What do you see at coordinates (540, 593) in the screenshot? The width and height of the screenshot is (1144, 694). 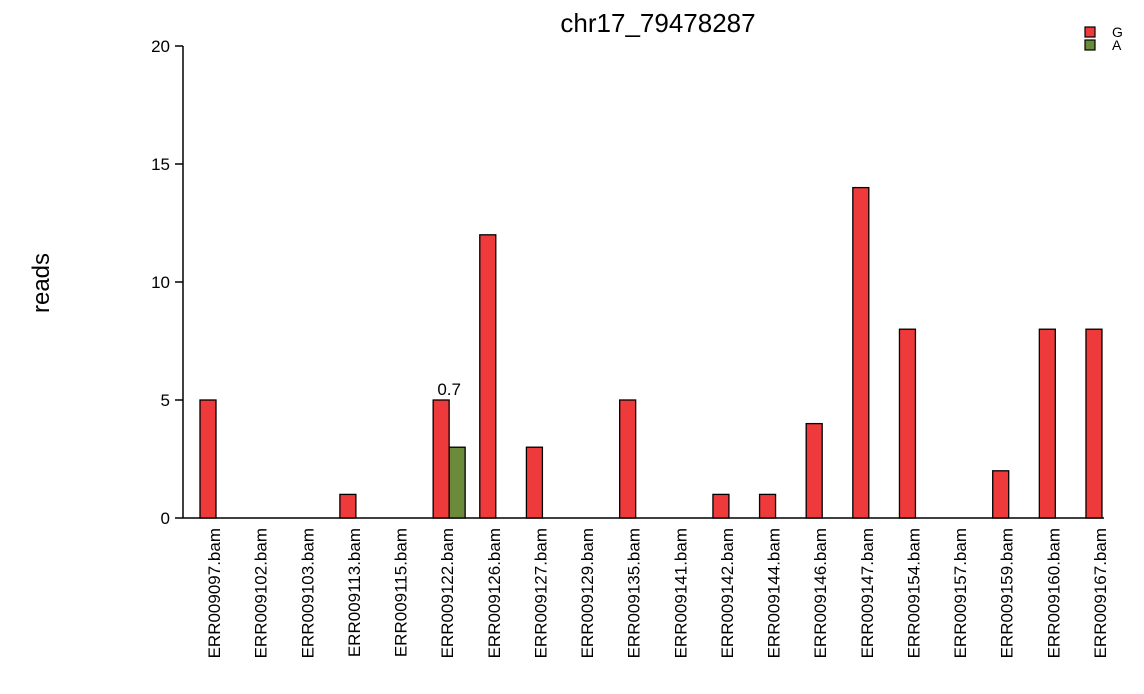 I see `x-tick-label: ERR009127.bam` at bounding box center [540, 593].